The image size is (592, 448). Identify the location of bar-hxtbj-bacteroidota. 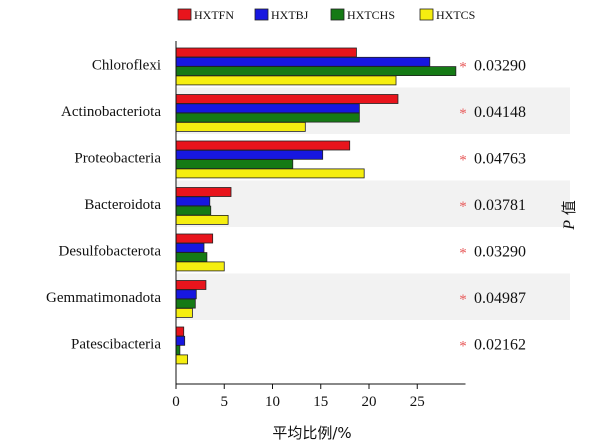
(193, 201).